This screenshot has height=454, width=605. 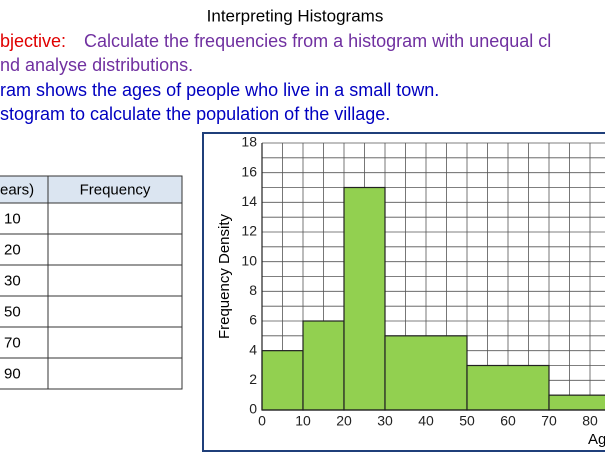 I want to click on y-axis-label: Frequency Density, so click(x=224, y=276).